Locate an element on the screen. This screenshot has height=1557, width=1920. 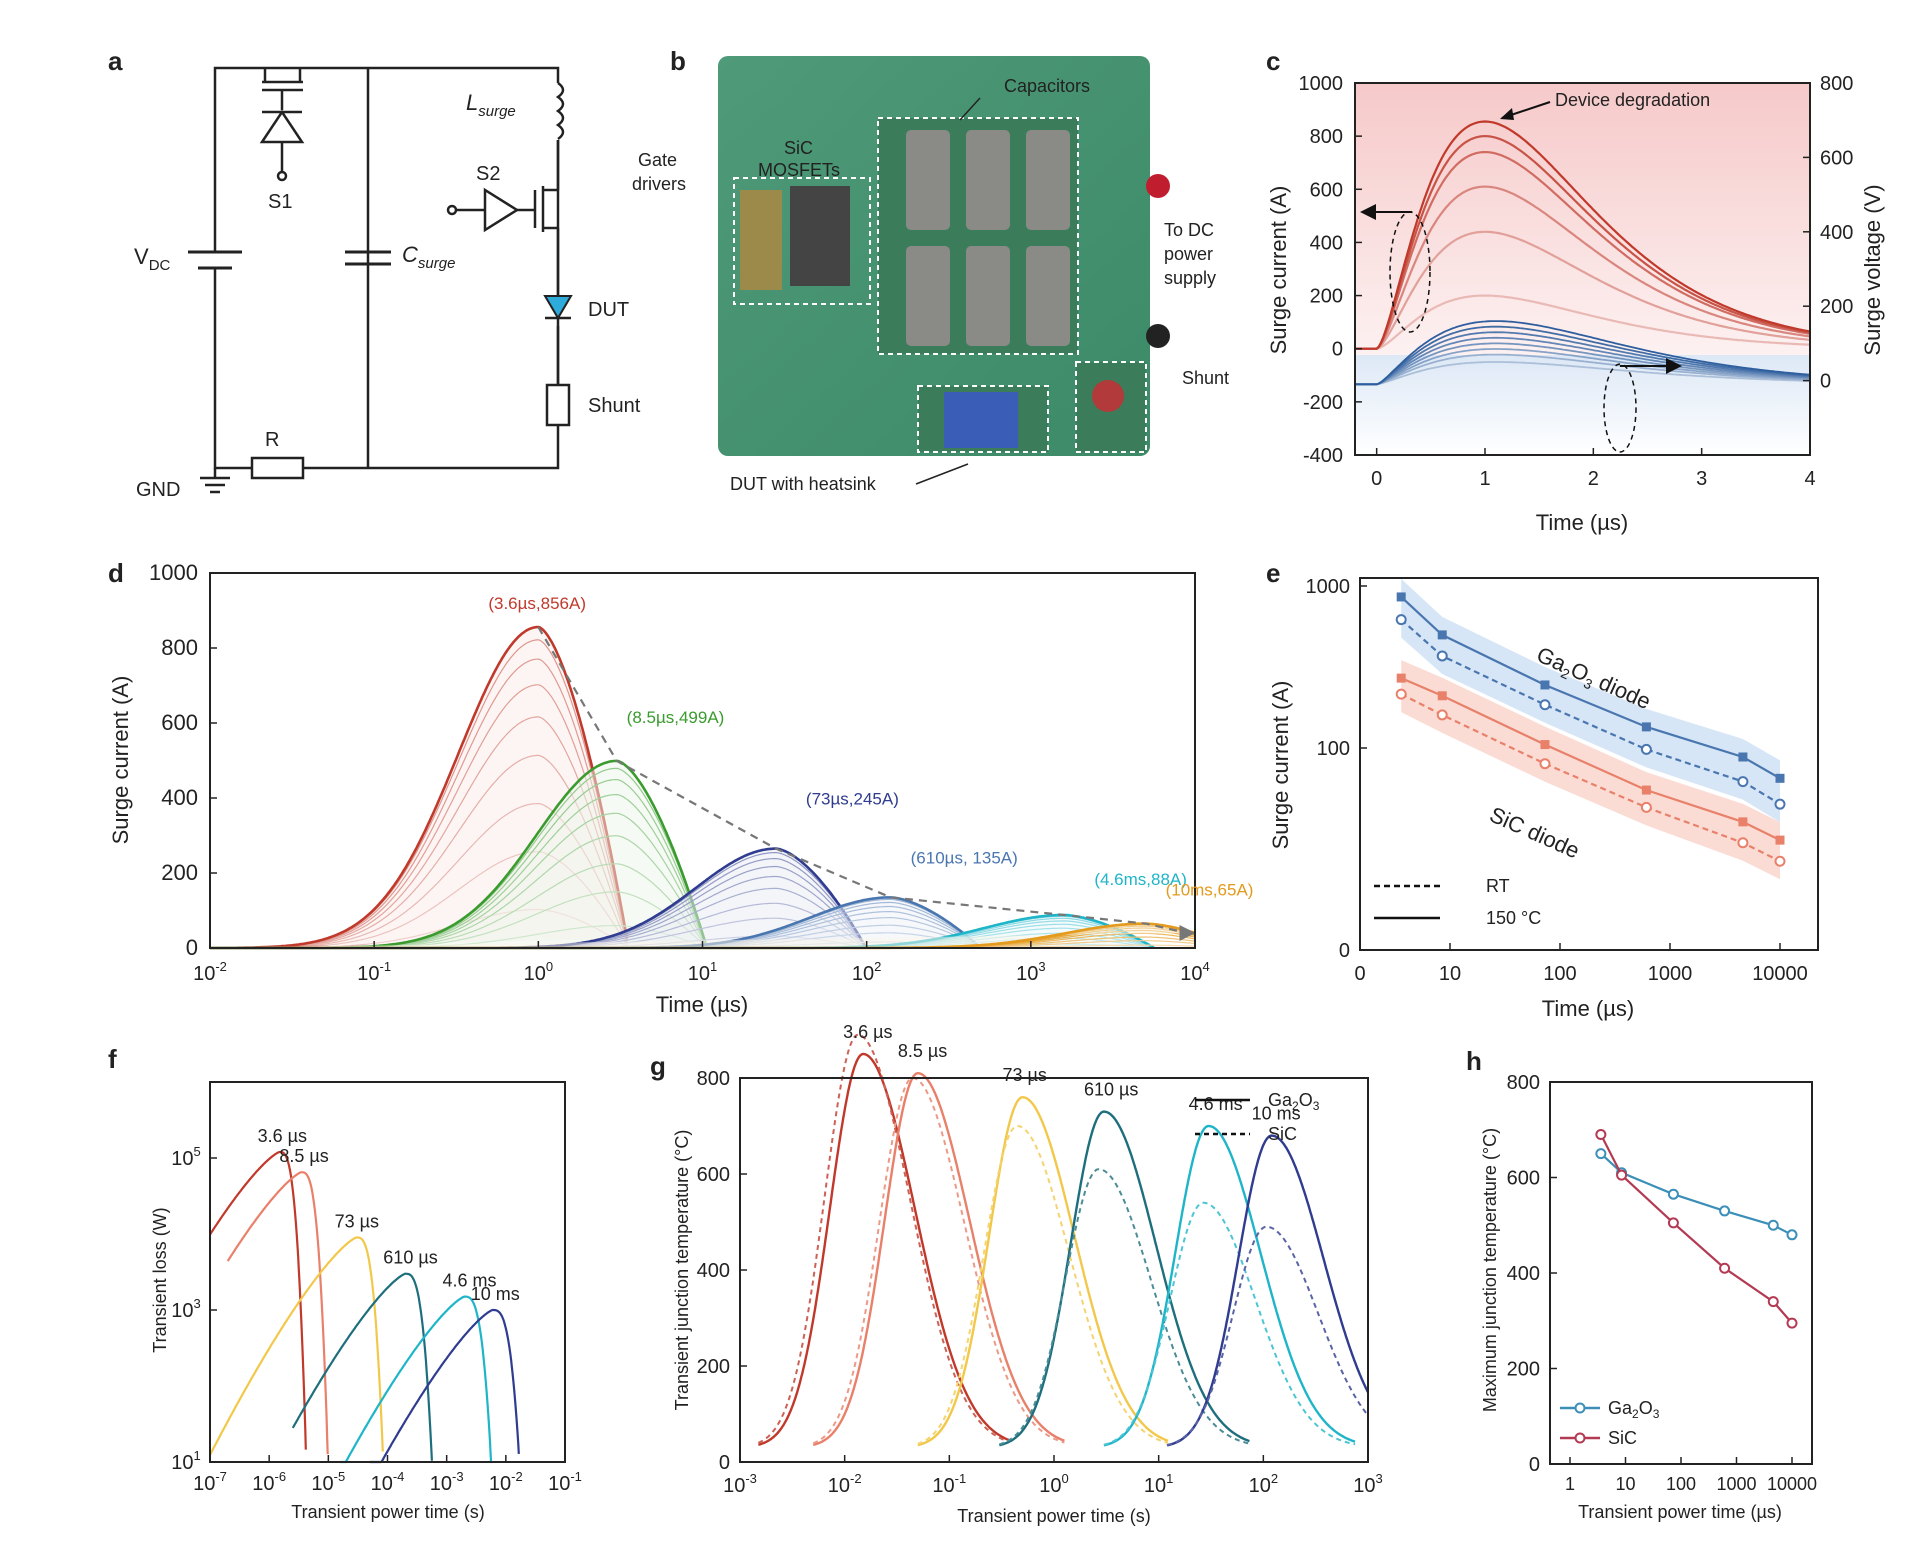
f-peak-label: 10 ms is located at coordinates (495, 1294).